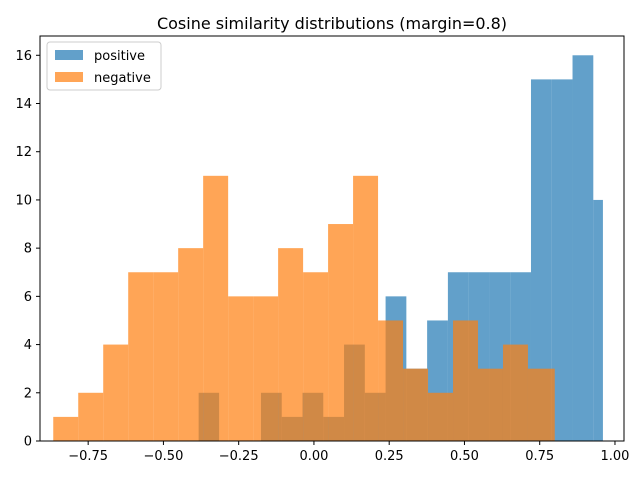  I want to click on y-tick-label: 0, so click(28, 442).